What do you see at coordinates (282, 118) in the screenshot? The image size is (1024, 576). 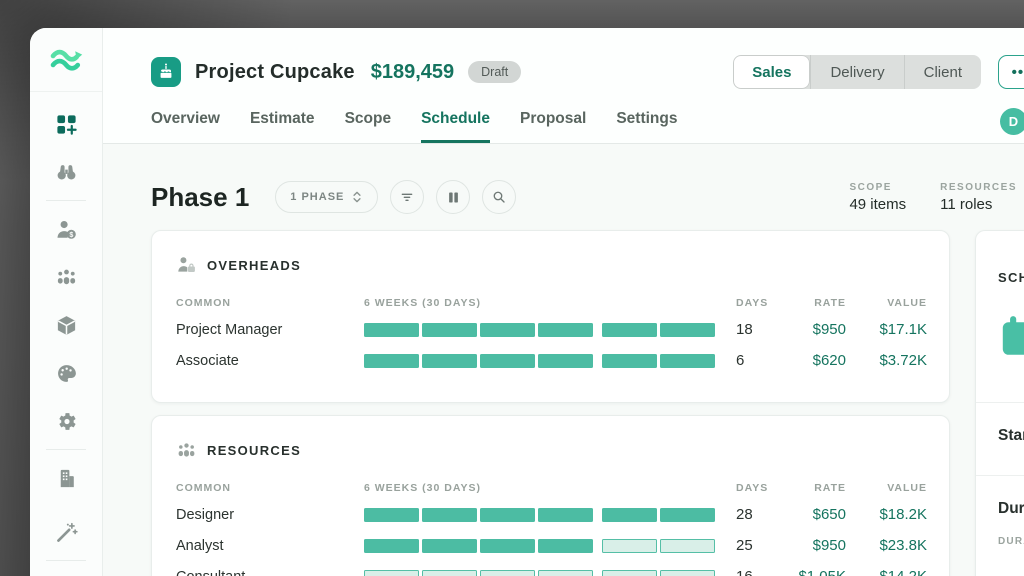 I see `tab-estimate: Estimate` at bounding box center [282, 118].